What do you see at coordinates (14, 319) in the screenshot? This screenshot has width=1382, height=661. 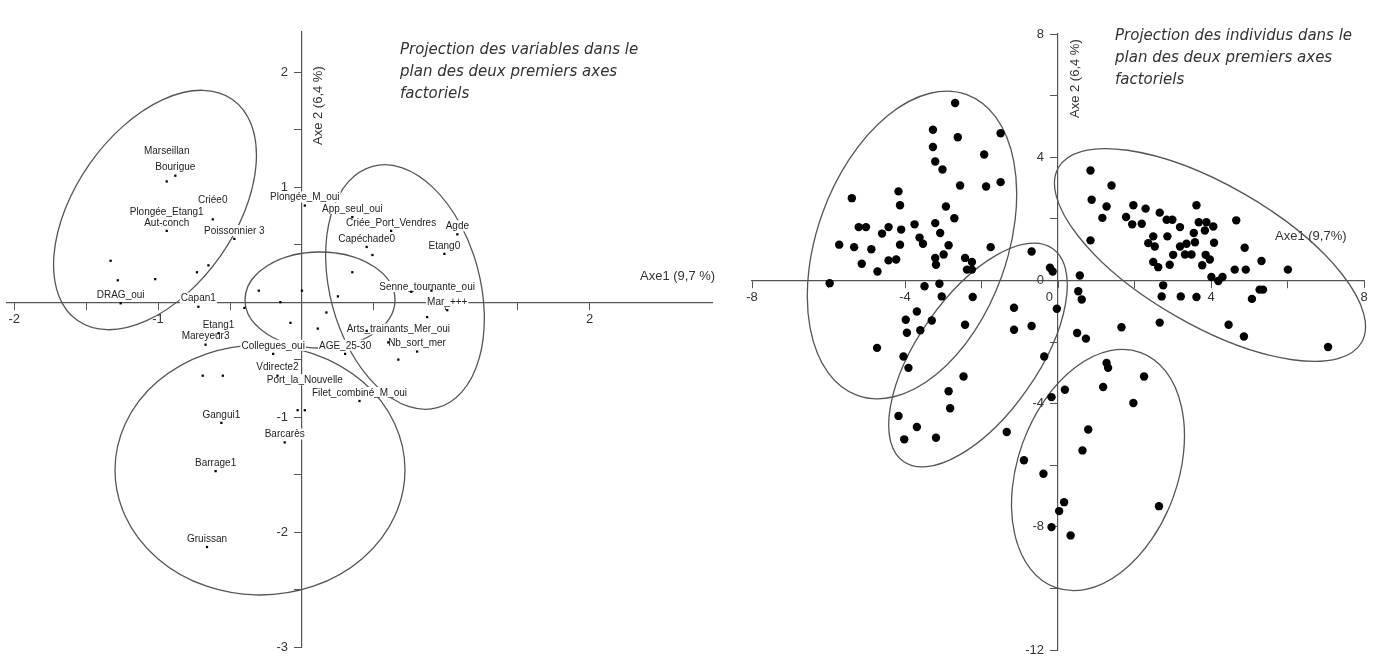 I see `x-tick-label: -2` at bounding box center [14, 319].